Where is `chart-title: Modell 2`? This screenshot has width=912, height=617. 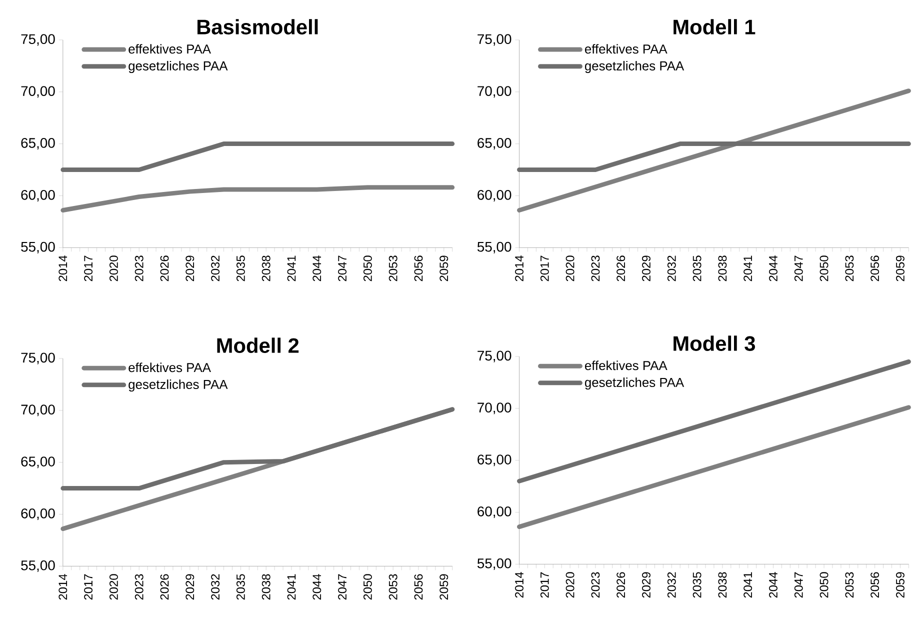
chart-title: Modell 2 is located at coordinates (258, 345).